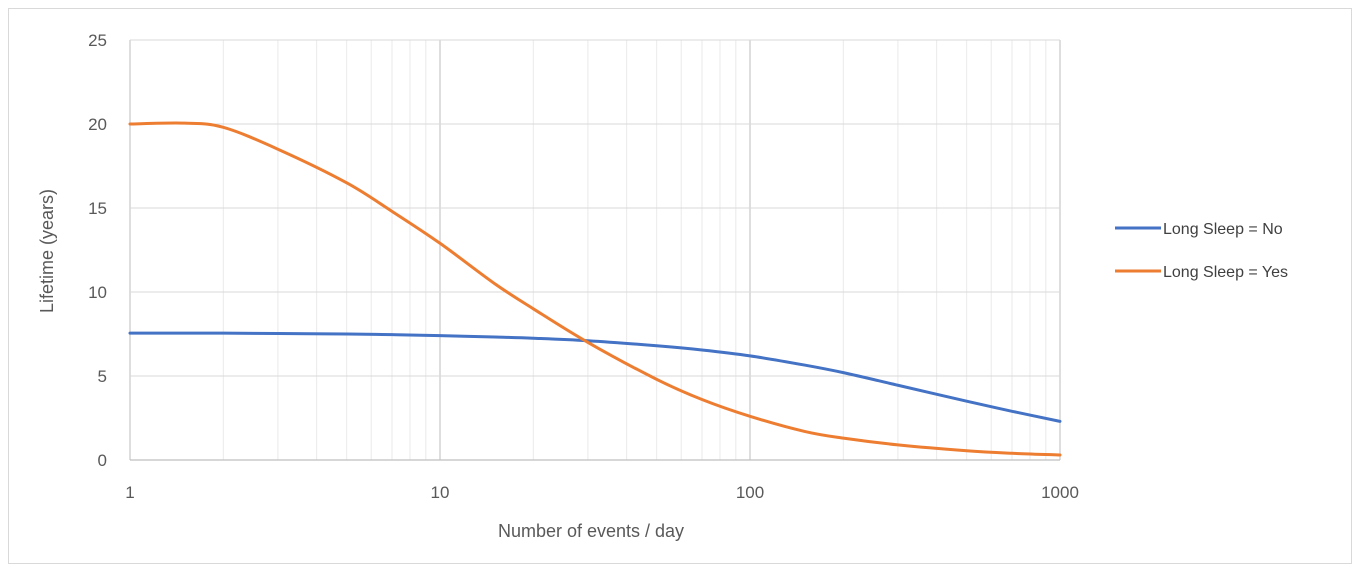  I want to click on y-tick-label: 5, so click(102, 376).